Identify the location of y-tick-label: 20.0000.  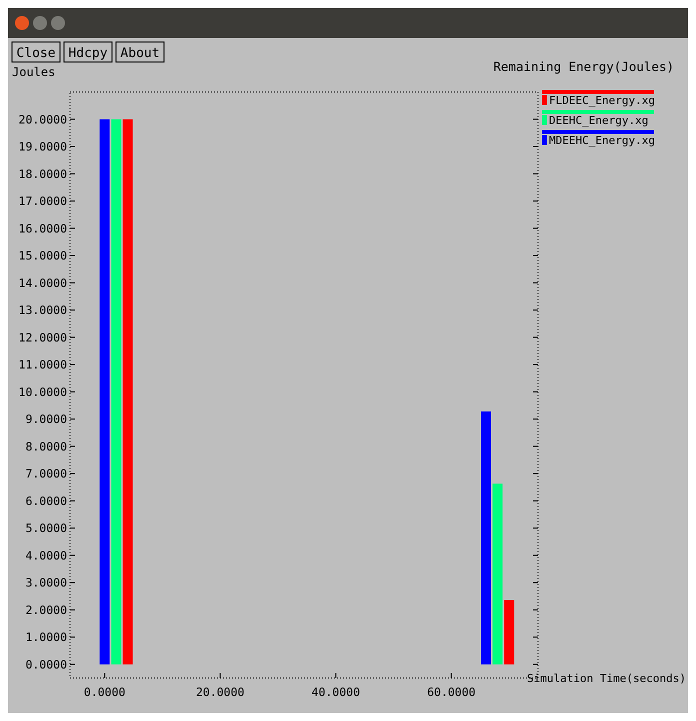
(43, 119).